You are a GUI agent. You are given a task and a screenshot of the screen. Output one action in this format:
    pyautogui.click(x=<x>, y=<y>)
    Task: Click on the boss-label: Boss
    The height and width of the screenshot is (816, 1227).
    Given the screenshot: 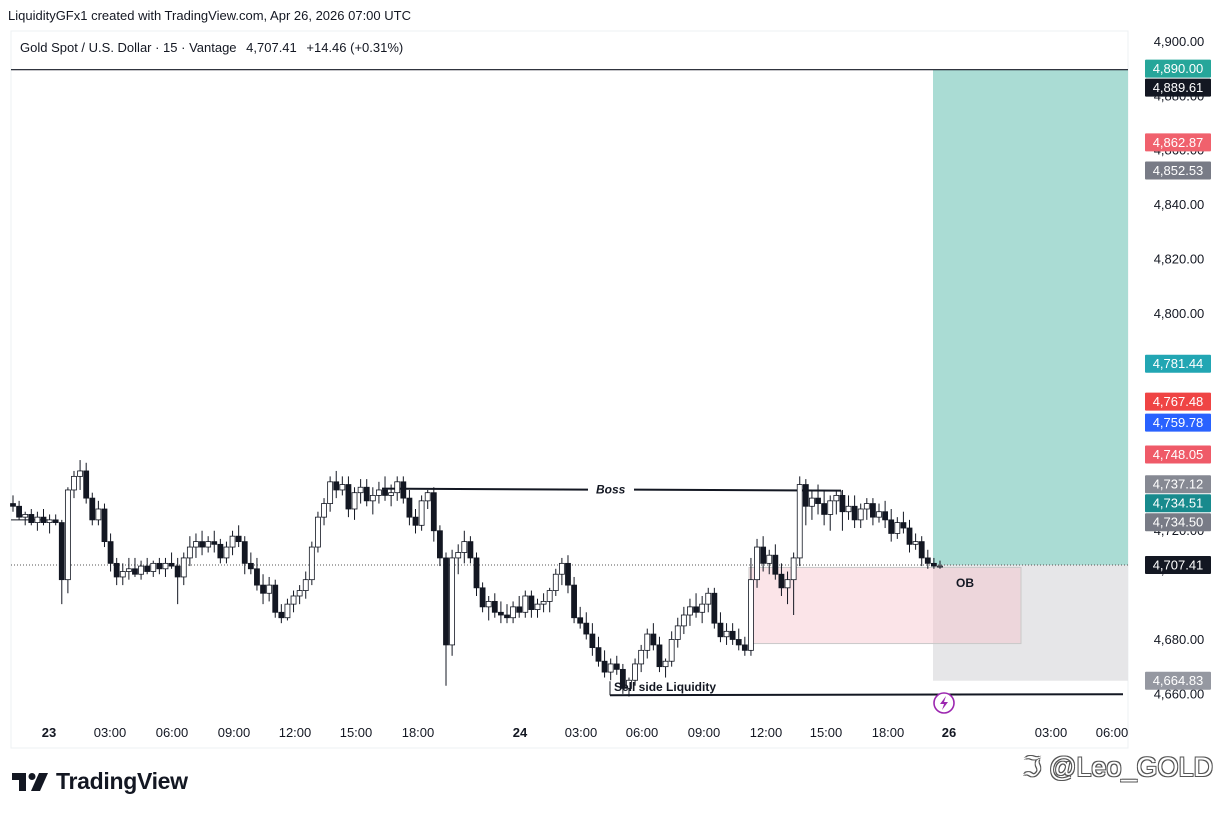 What is the action you would take?
    pyautogui.click(x=611, y=490)
    